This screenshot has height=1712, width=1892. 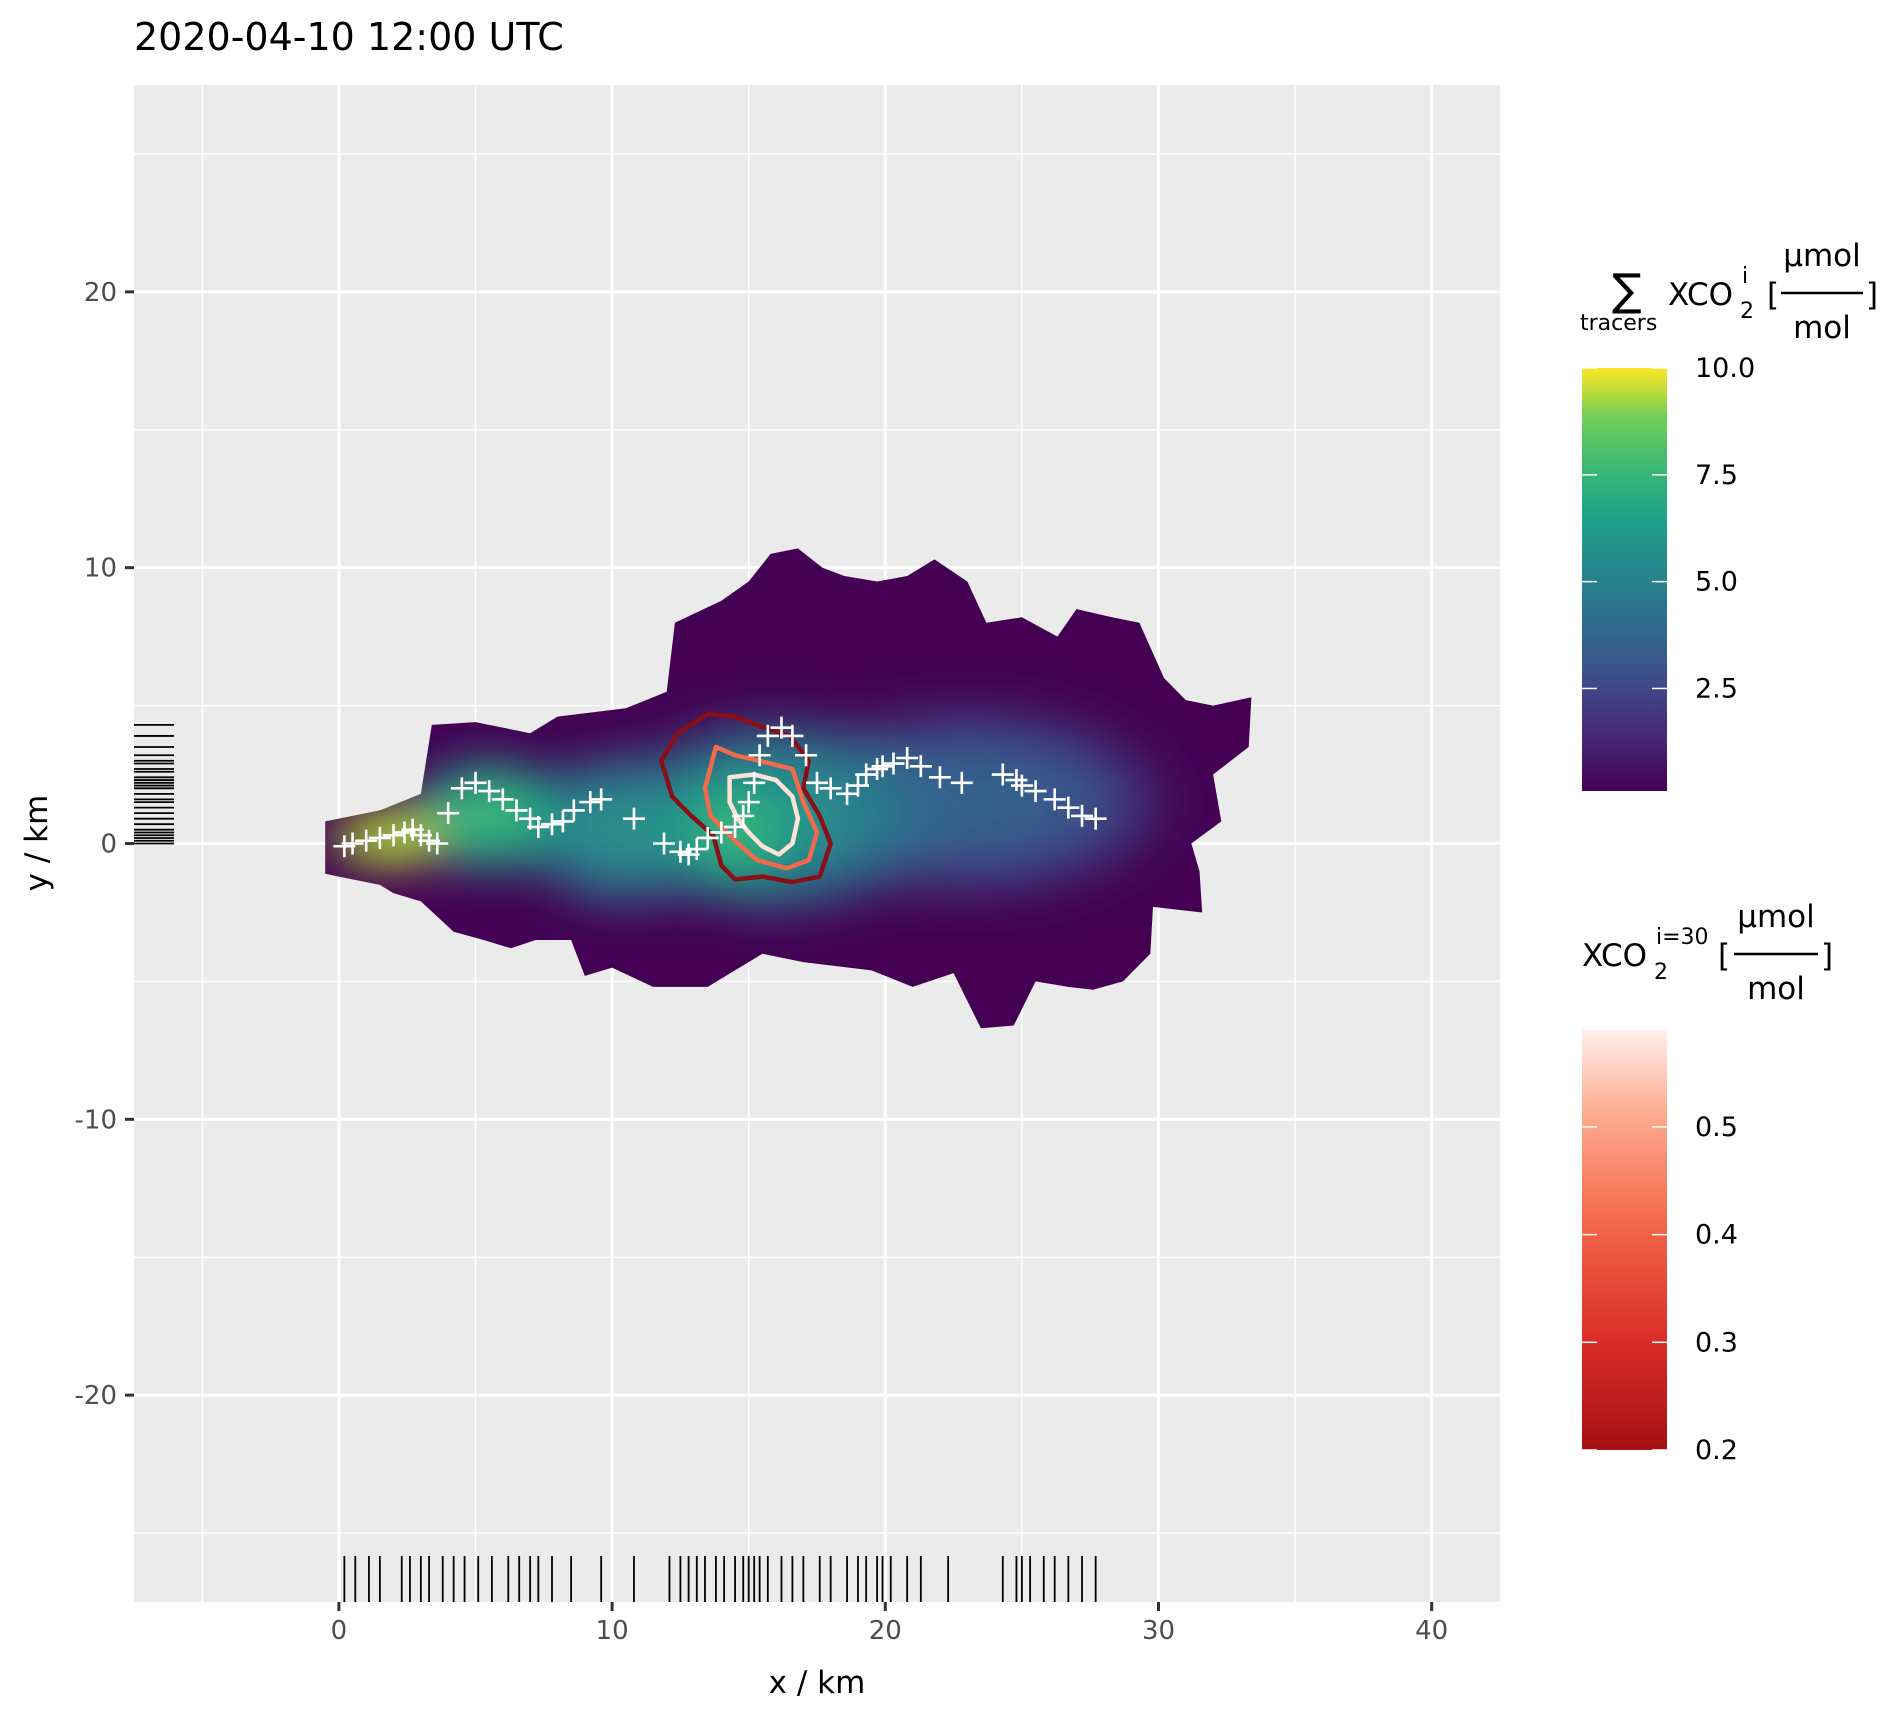 I want to click on x-tick-label: 40, so click(x=1431, y=1631).